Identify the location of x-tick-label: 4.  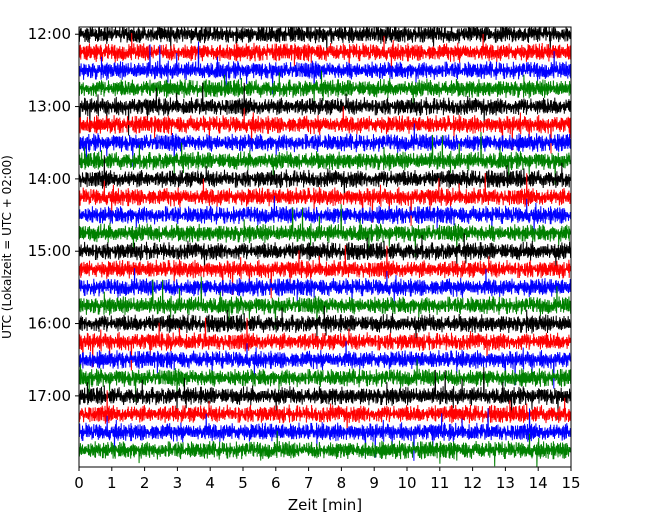
(210, 483).